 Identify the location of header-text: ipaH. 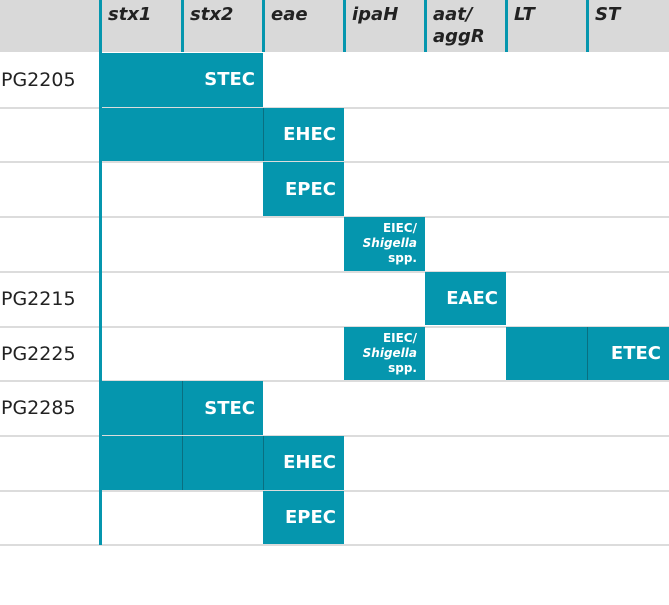
(375, 14).